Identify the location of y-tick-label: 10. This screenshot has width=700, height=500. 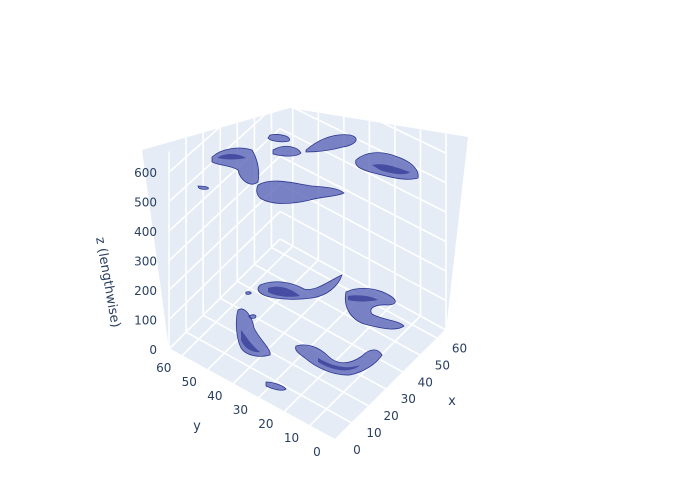
(291, 438).